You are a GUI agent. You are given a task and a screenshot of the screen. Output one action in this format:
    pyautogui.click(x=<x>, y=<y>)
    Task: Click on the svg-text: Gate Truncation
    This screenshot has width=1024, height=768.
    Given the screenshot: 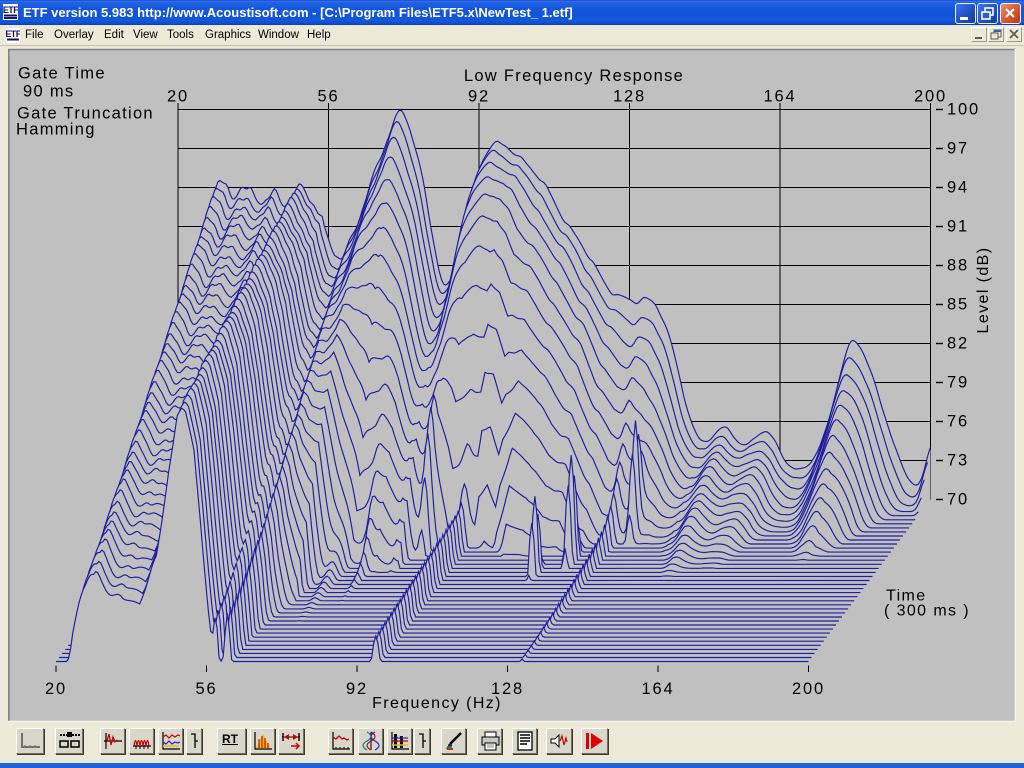 What is the action you would take?
    pyautogui.click(x=85, y=114)
    